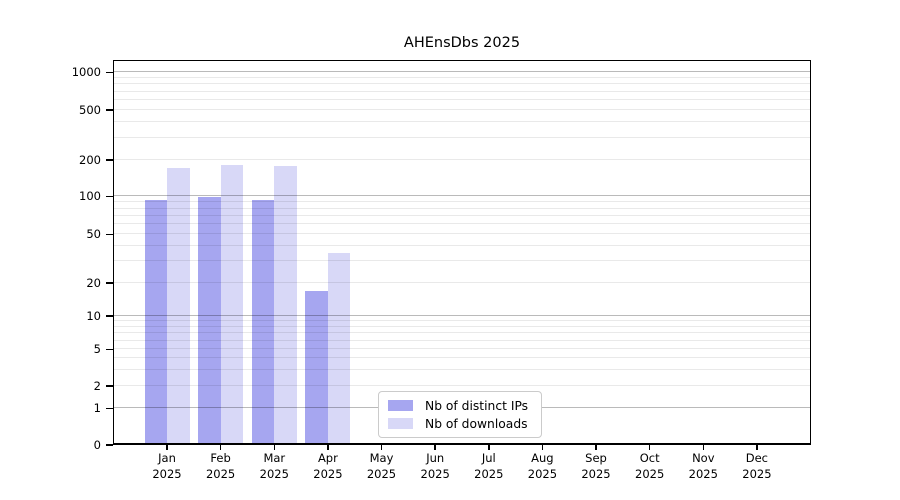 This screenshot has width=900, height=500. Describe the element at coordinates (167, 473) in the screenshot. I see `x-tick-year-jan: 2025` at that location.